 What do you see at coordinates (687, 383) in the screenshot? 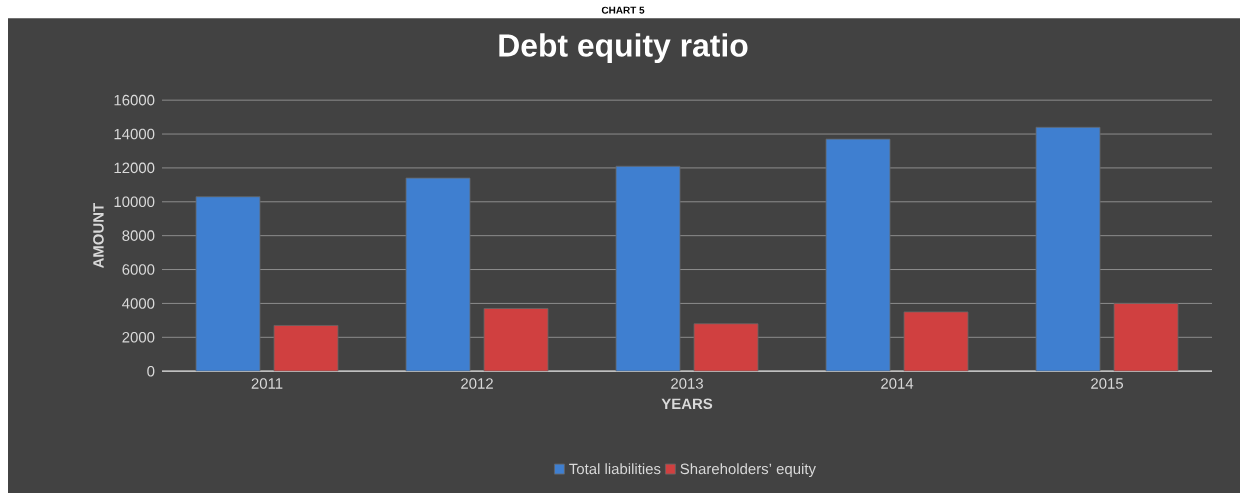
I see `x-tick-label: 2013` at bounding box center [687, 383].